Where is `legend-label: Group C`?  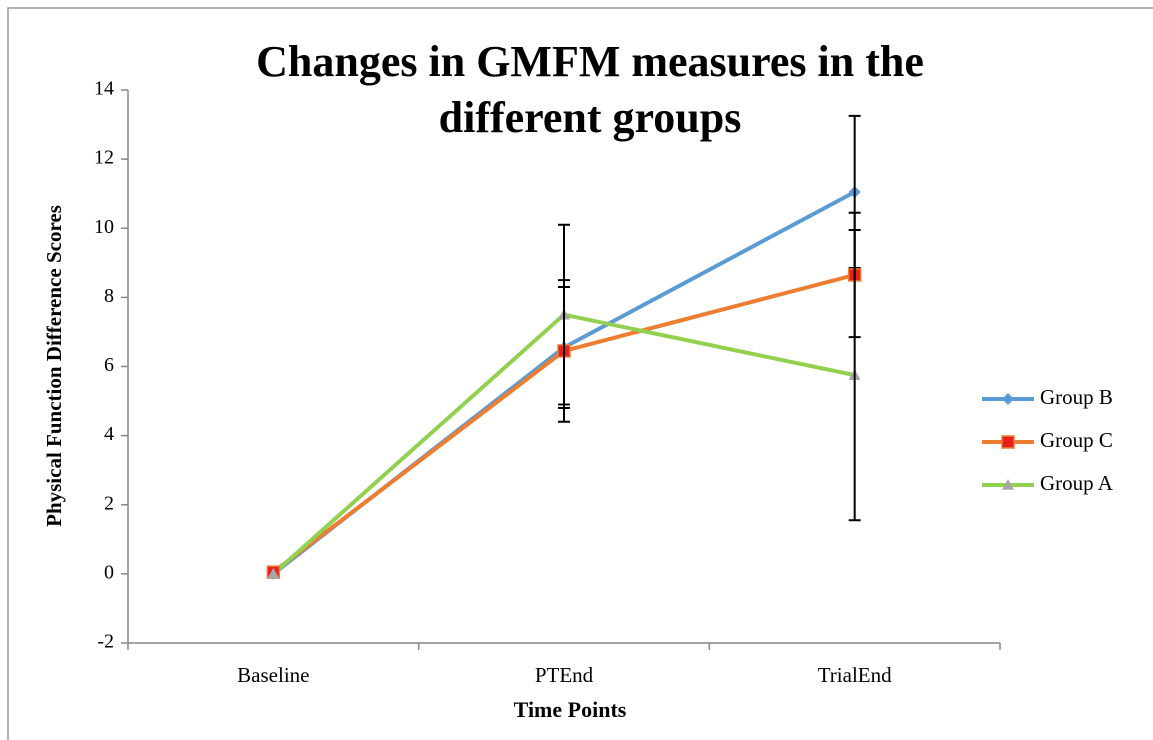
legend-label: Group C is located at coordinates (1076, 440).